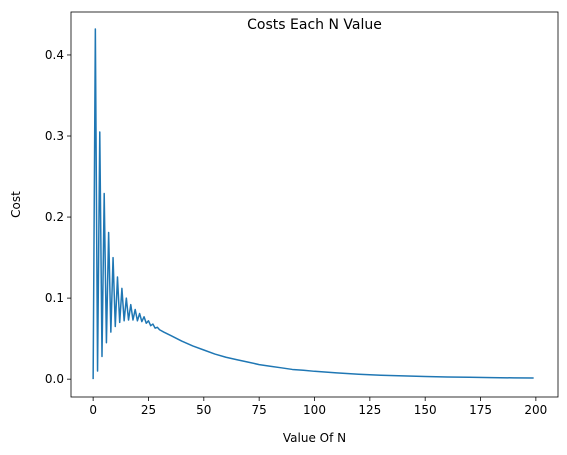  Describe the element at coordinates (259, 410) in the screenshot. I see `x-tick-label: 75` at that location.